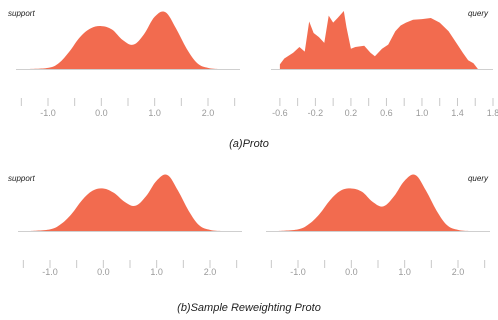 The height and width of the screenshot is (320, 498). Describe the element at coordinates (249, 144) in the screenshot. I see `caption-a: (a)Proto` at that location.